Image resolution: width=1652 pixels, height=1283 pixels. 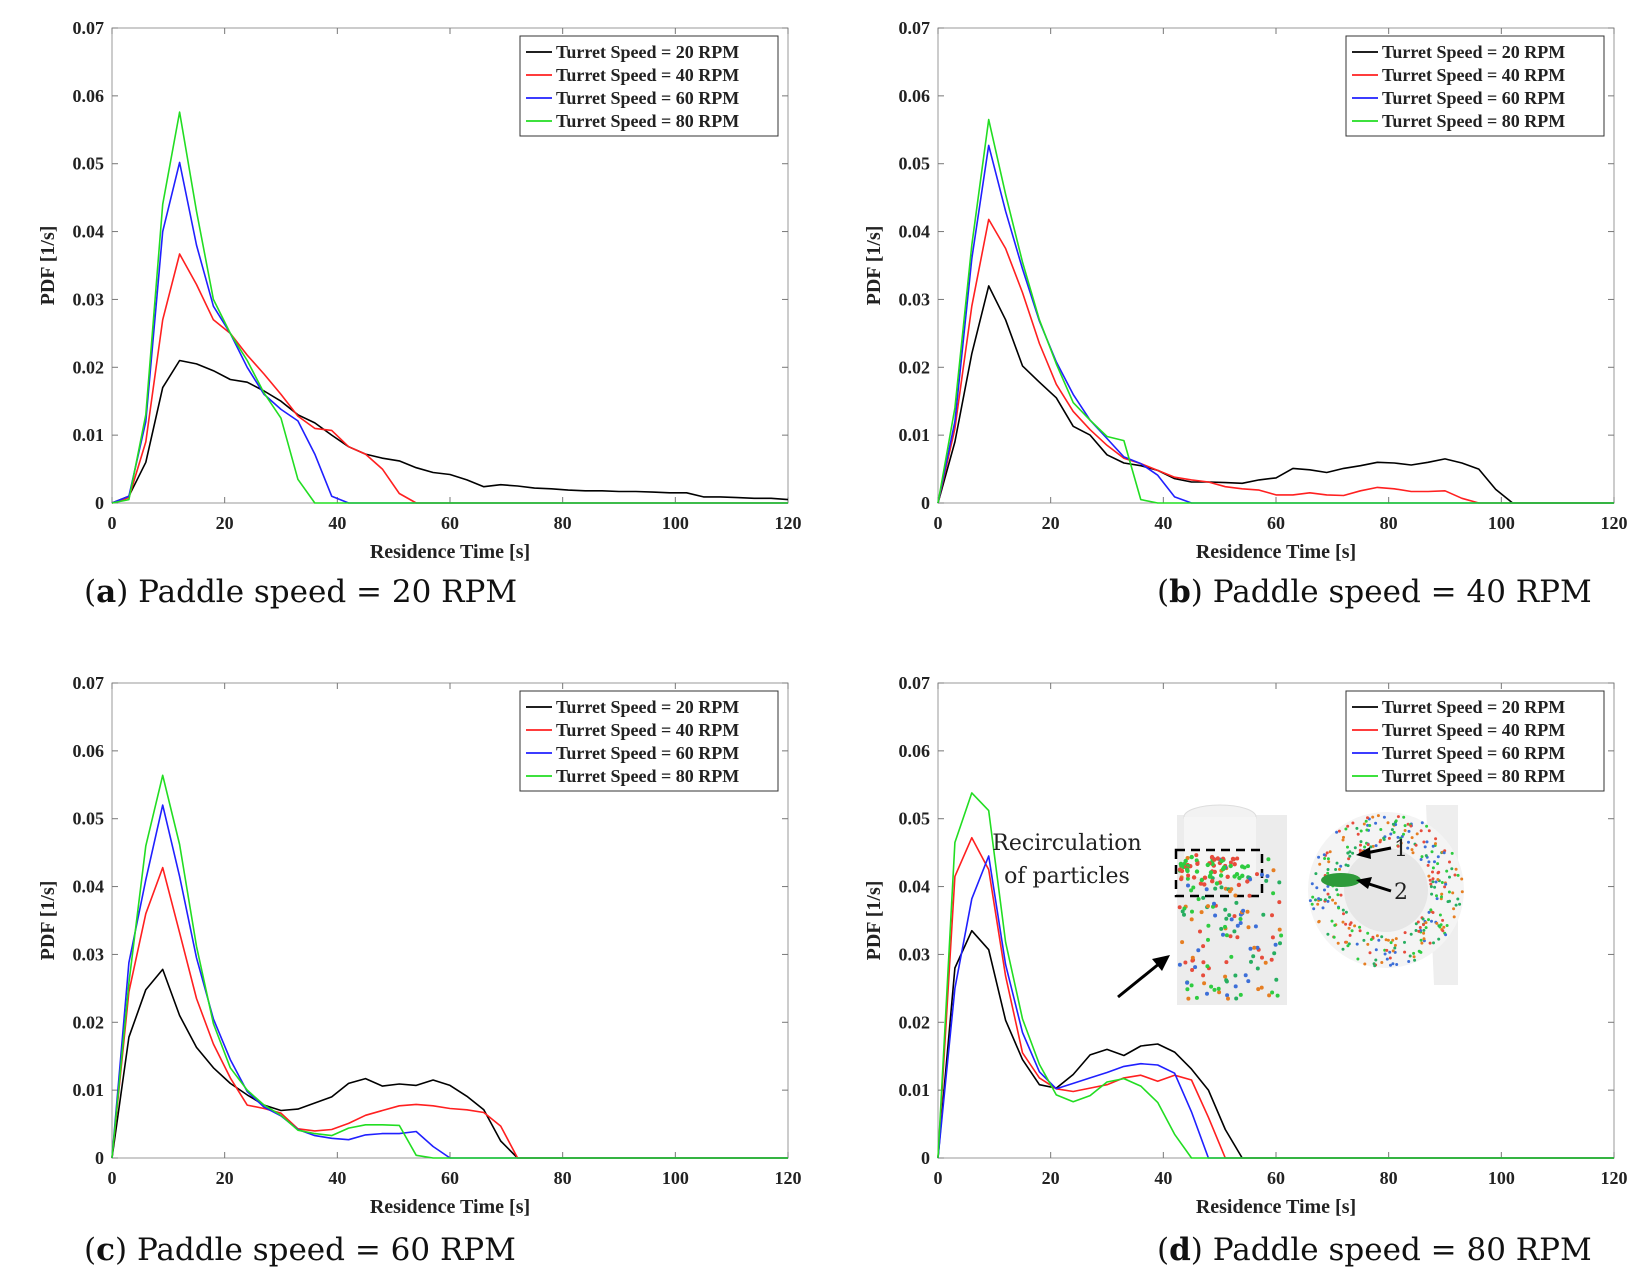 What do you see at coordinates (89, 232) in the screenshot?
I see `y-tick-label: 0.04` at bounding box center [89, 232].